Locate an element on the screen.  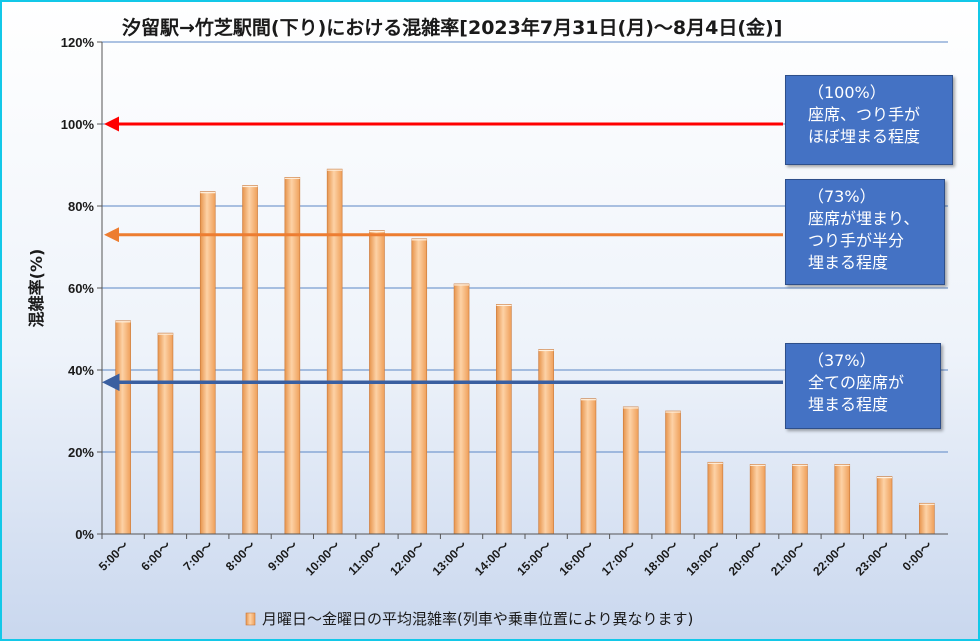
x-tick-label: 8:00～ is located at coordinates (240, 555).